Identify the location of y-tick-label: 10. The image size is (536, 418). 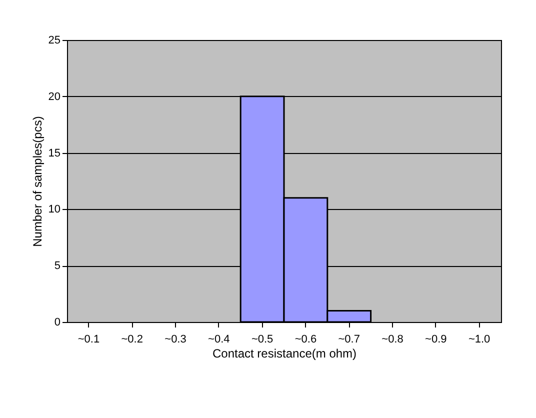
(54, 210).